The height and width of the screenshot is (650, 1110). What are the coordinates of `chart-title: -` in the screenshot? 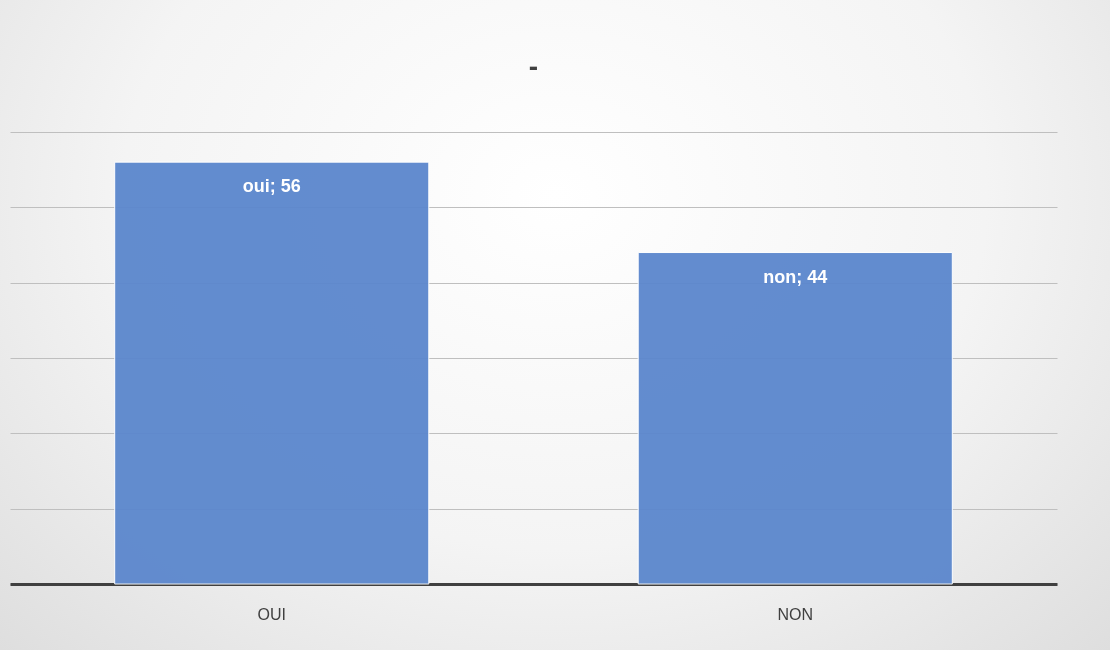 It's located at (533, 66).